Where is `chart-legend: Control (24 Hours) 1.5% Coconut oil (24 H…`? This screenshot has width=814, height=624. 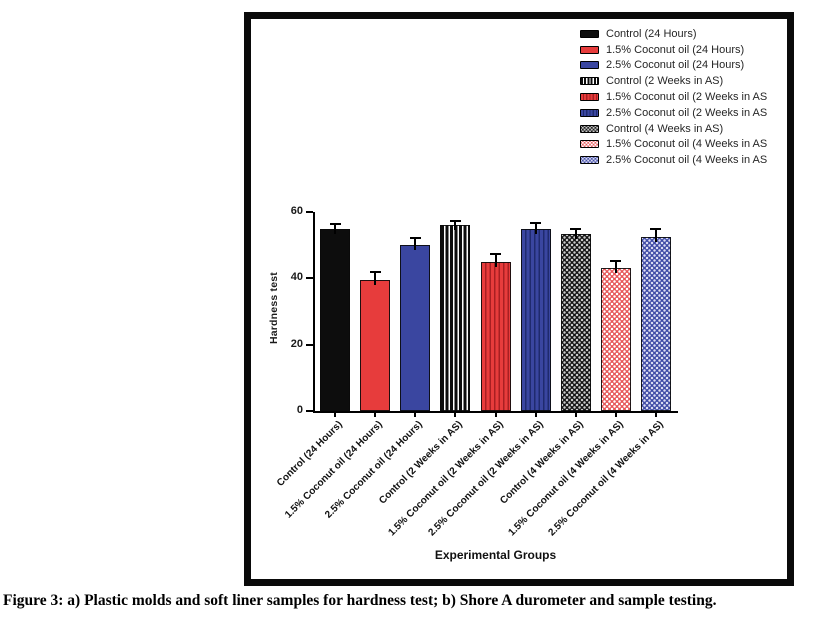 chart-legend: Control (24 Hours) 1.5% Coconut oil (24 H… is located at coordinates (673, 97).